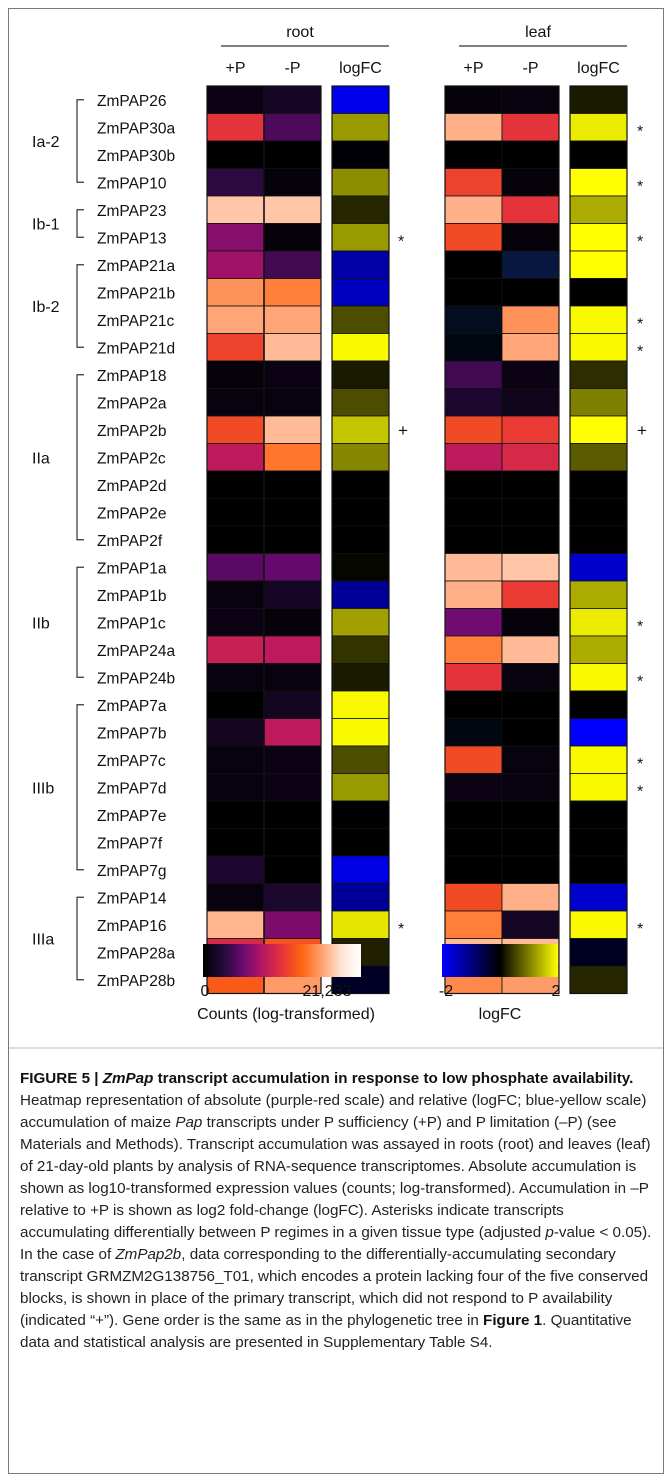 This screenshot has width=672, height=1482. What do you see at coordinates (130, 541) in the screenshot?
I see `gene-label: ZmPAP2f` at bounding box center [130, 541].